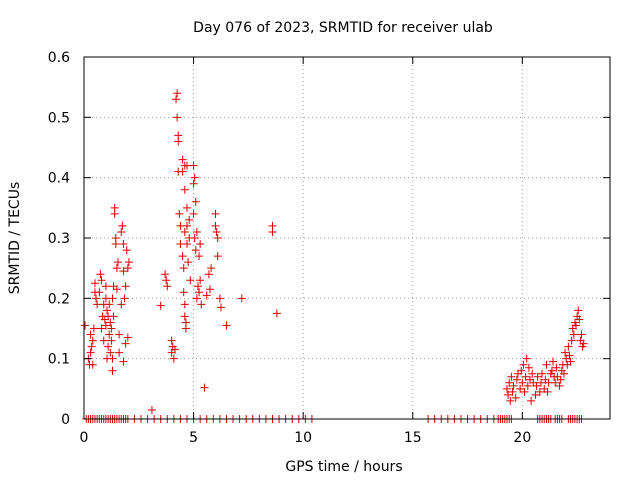  I want to click on x-axis-label: GPS time / hours, so click(343, 467).